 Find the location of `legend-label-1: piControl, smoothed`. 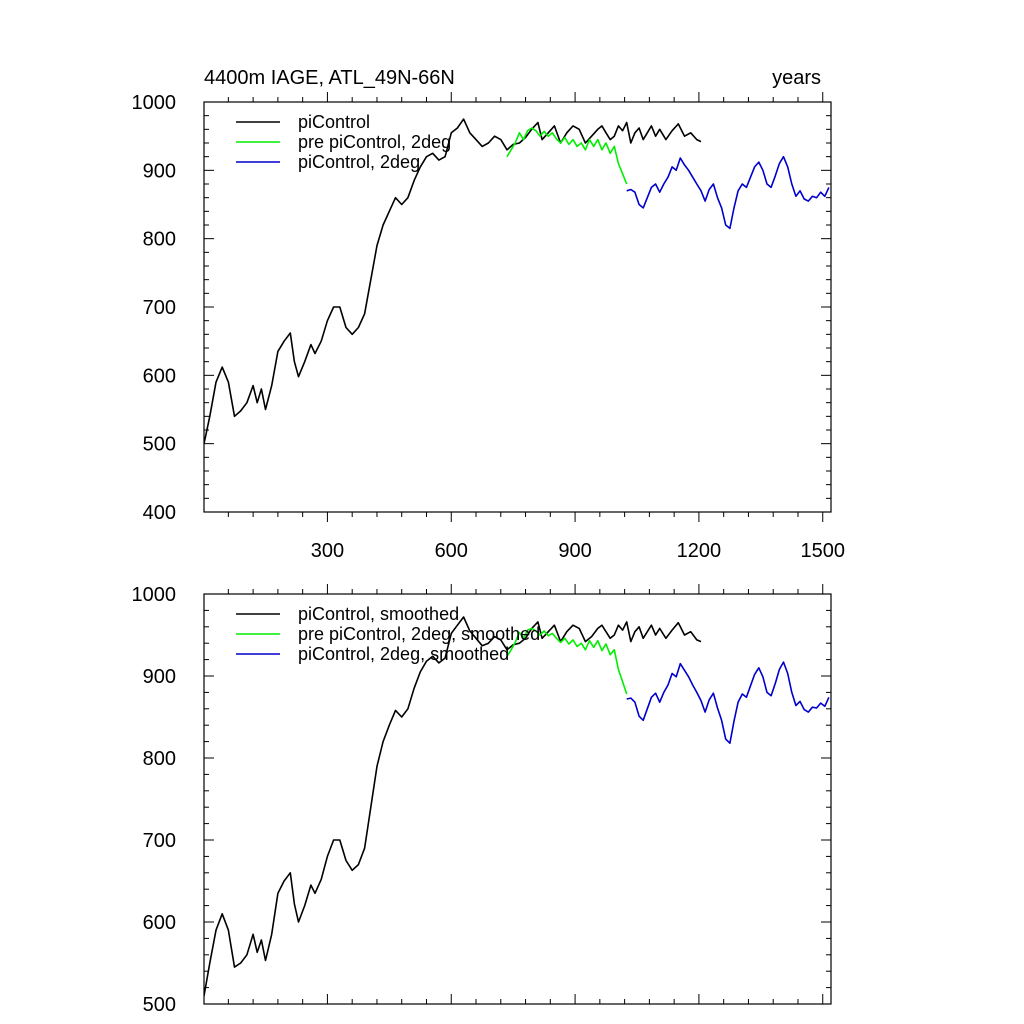

legend-label-1: piControl, smoothed is located at coordinates (378, 614).